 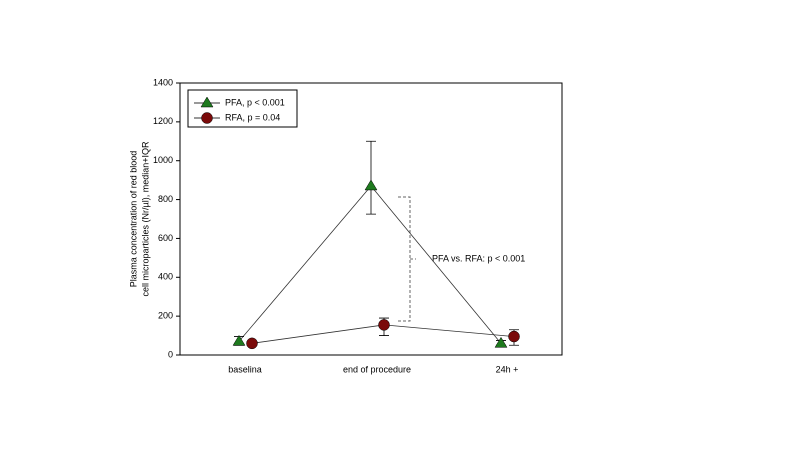 I want to click on y-label-line: cell microparticles (Nr/µl), median+IQR, so click(x=145, y=218).